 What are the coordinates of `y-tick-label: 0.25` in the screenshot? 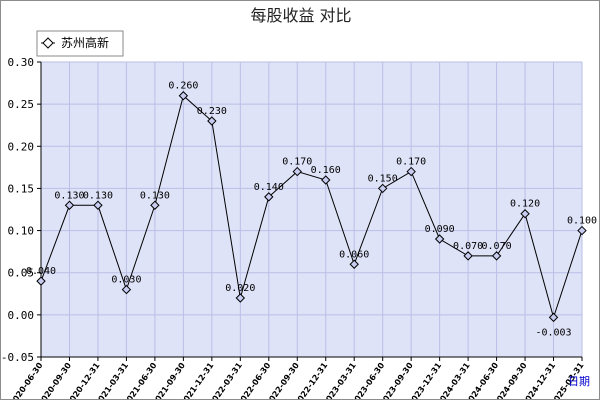 It's located at (21, 104).